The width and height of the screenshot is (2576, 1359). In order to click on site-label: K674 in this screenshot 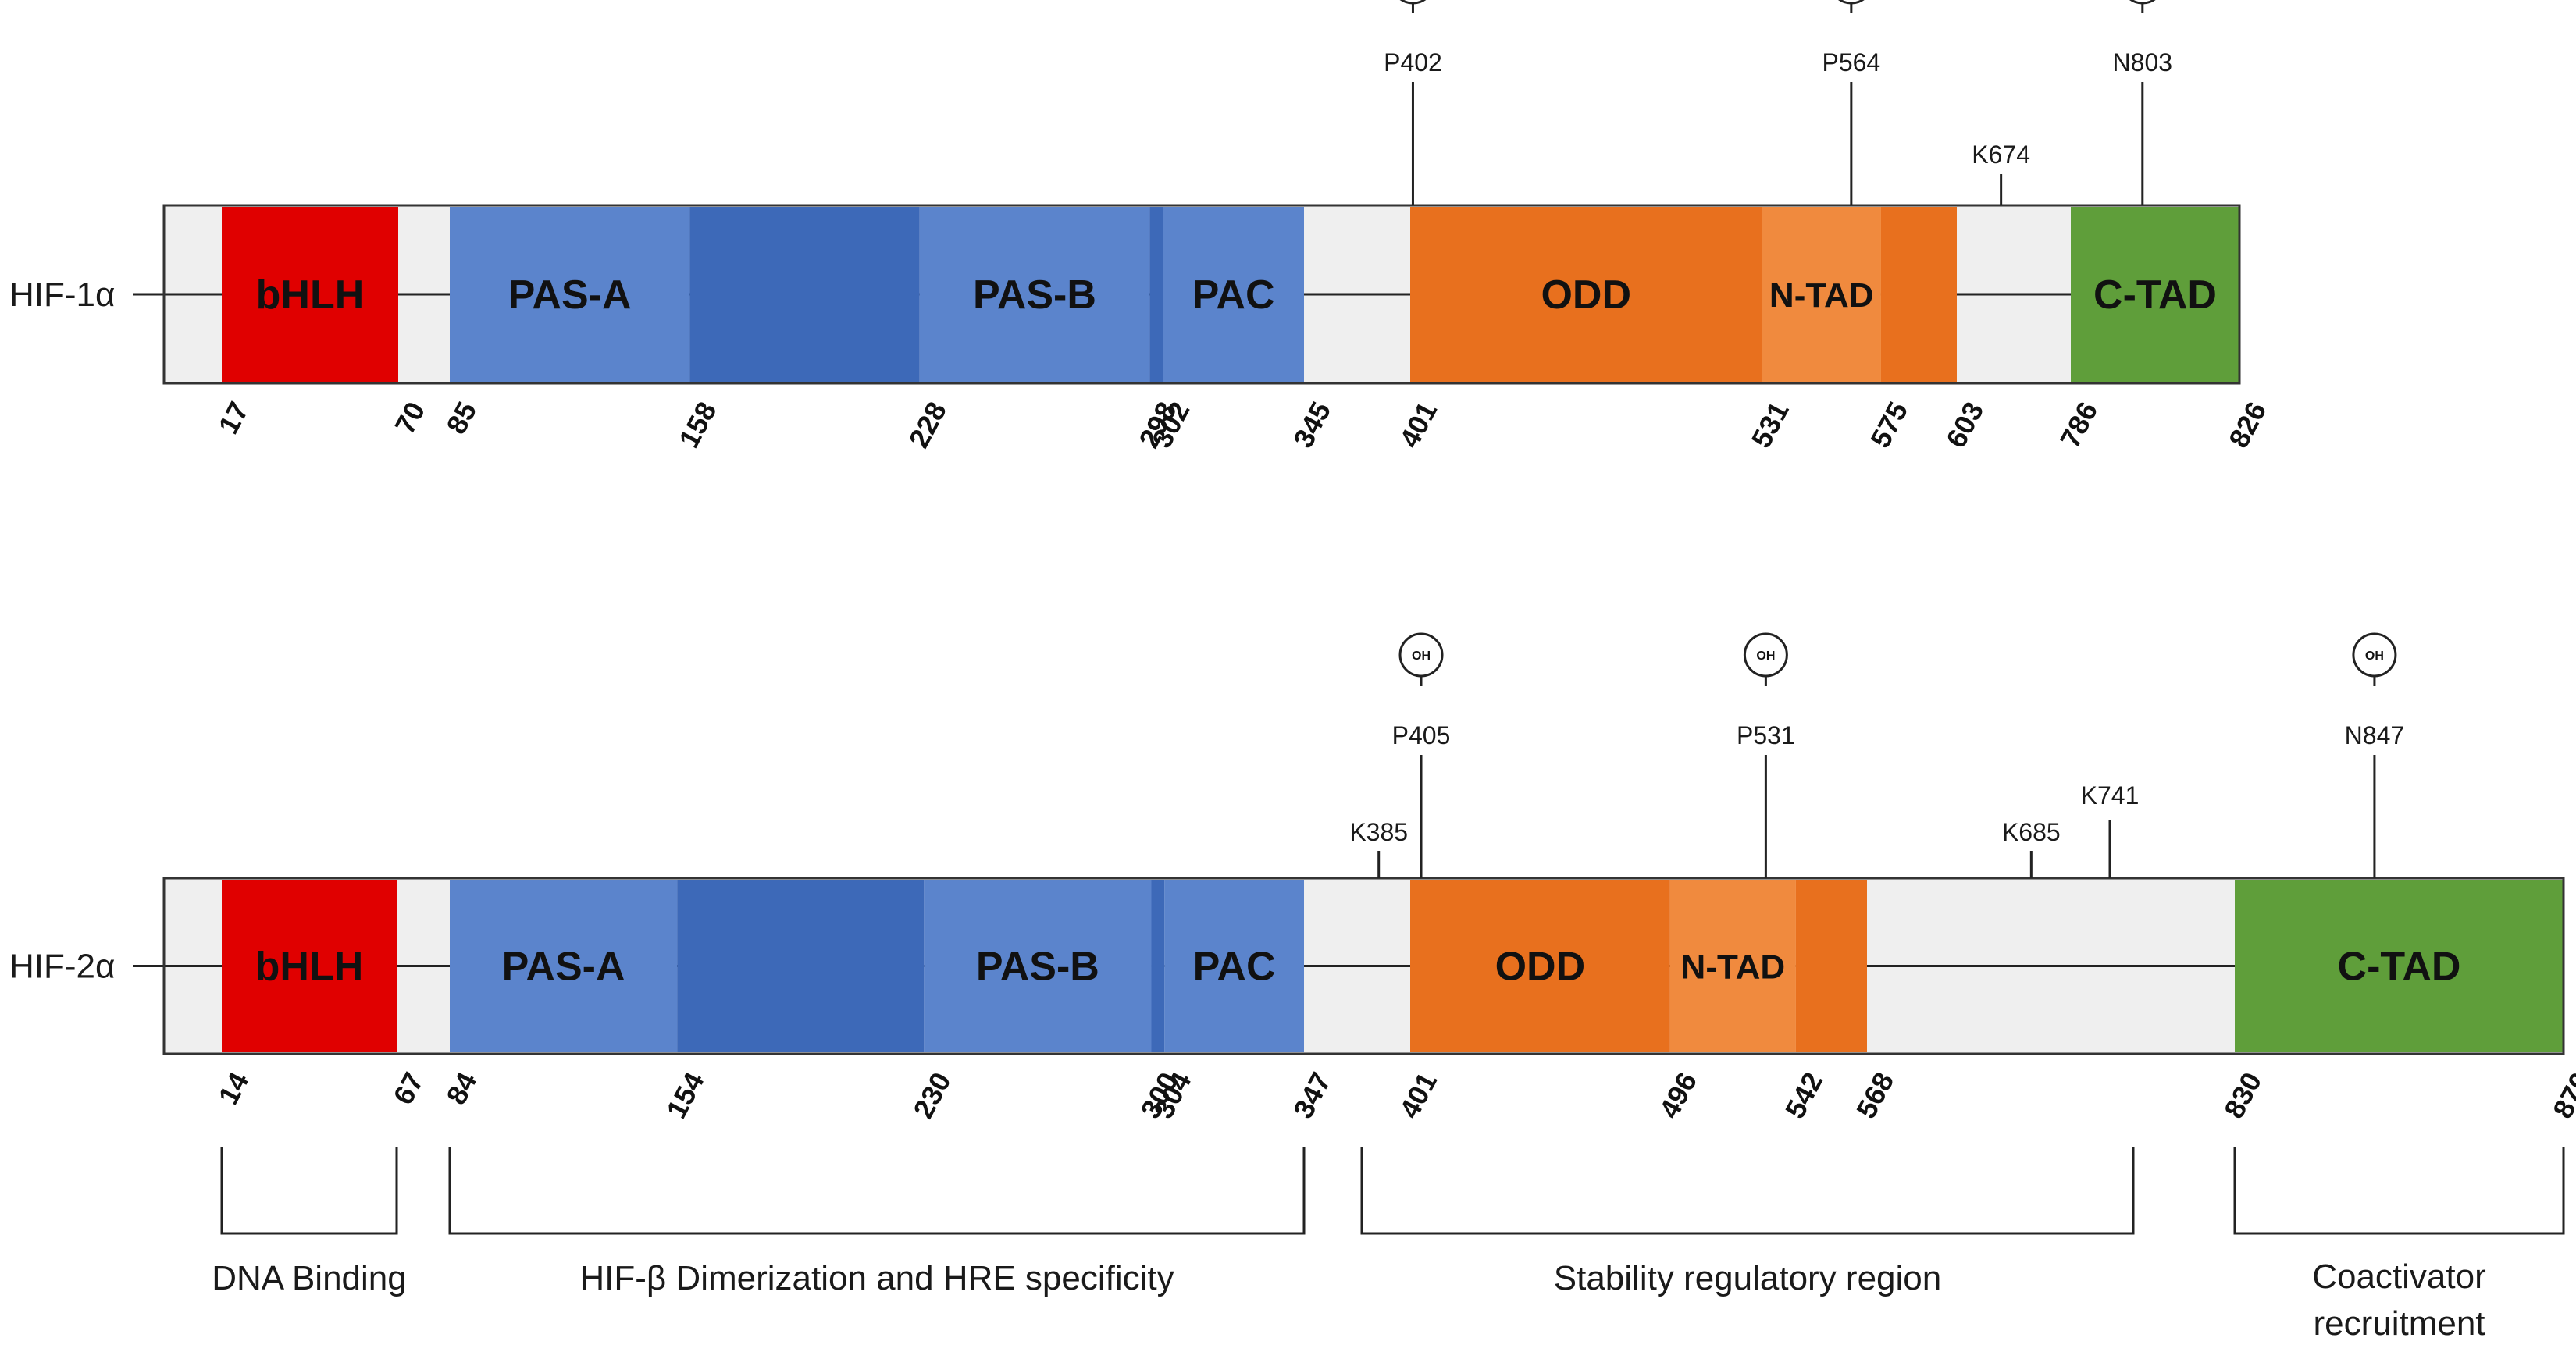, I will do `click(2001, 155)`.